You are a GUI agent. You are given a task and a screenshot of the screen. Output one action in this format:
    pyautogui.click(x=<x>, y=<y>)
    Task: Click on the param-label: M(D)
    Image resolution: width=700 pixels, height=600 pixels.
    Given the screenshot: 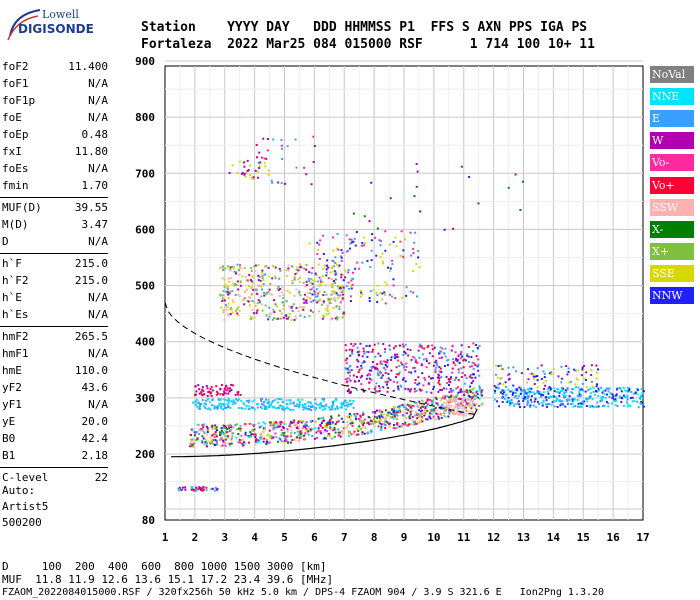 What is the action you would take?
    pyautogui.click(x=15, y=224)
    